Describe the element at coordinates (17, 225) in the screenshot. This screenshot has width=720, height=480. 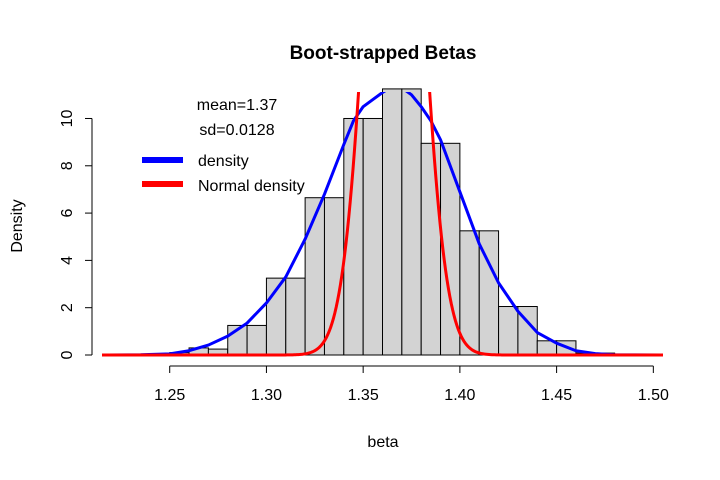
I see `y-axis-label: Density` at that location.